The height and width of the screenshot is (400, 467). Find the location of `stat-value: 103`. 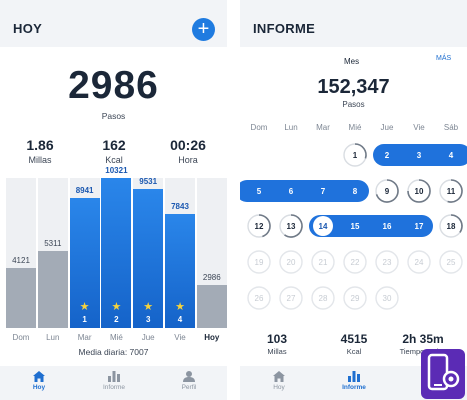

stat-value: 103 is located at coordinates (277, 339).